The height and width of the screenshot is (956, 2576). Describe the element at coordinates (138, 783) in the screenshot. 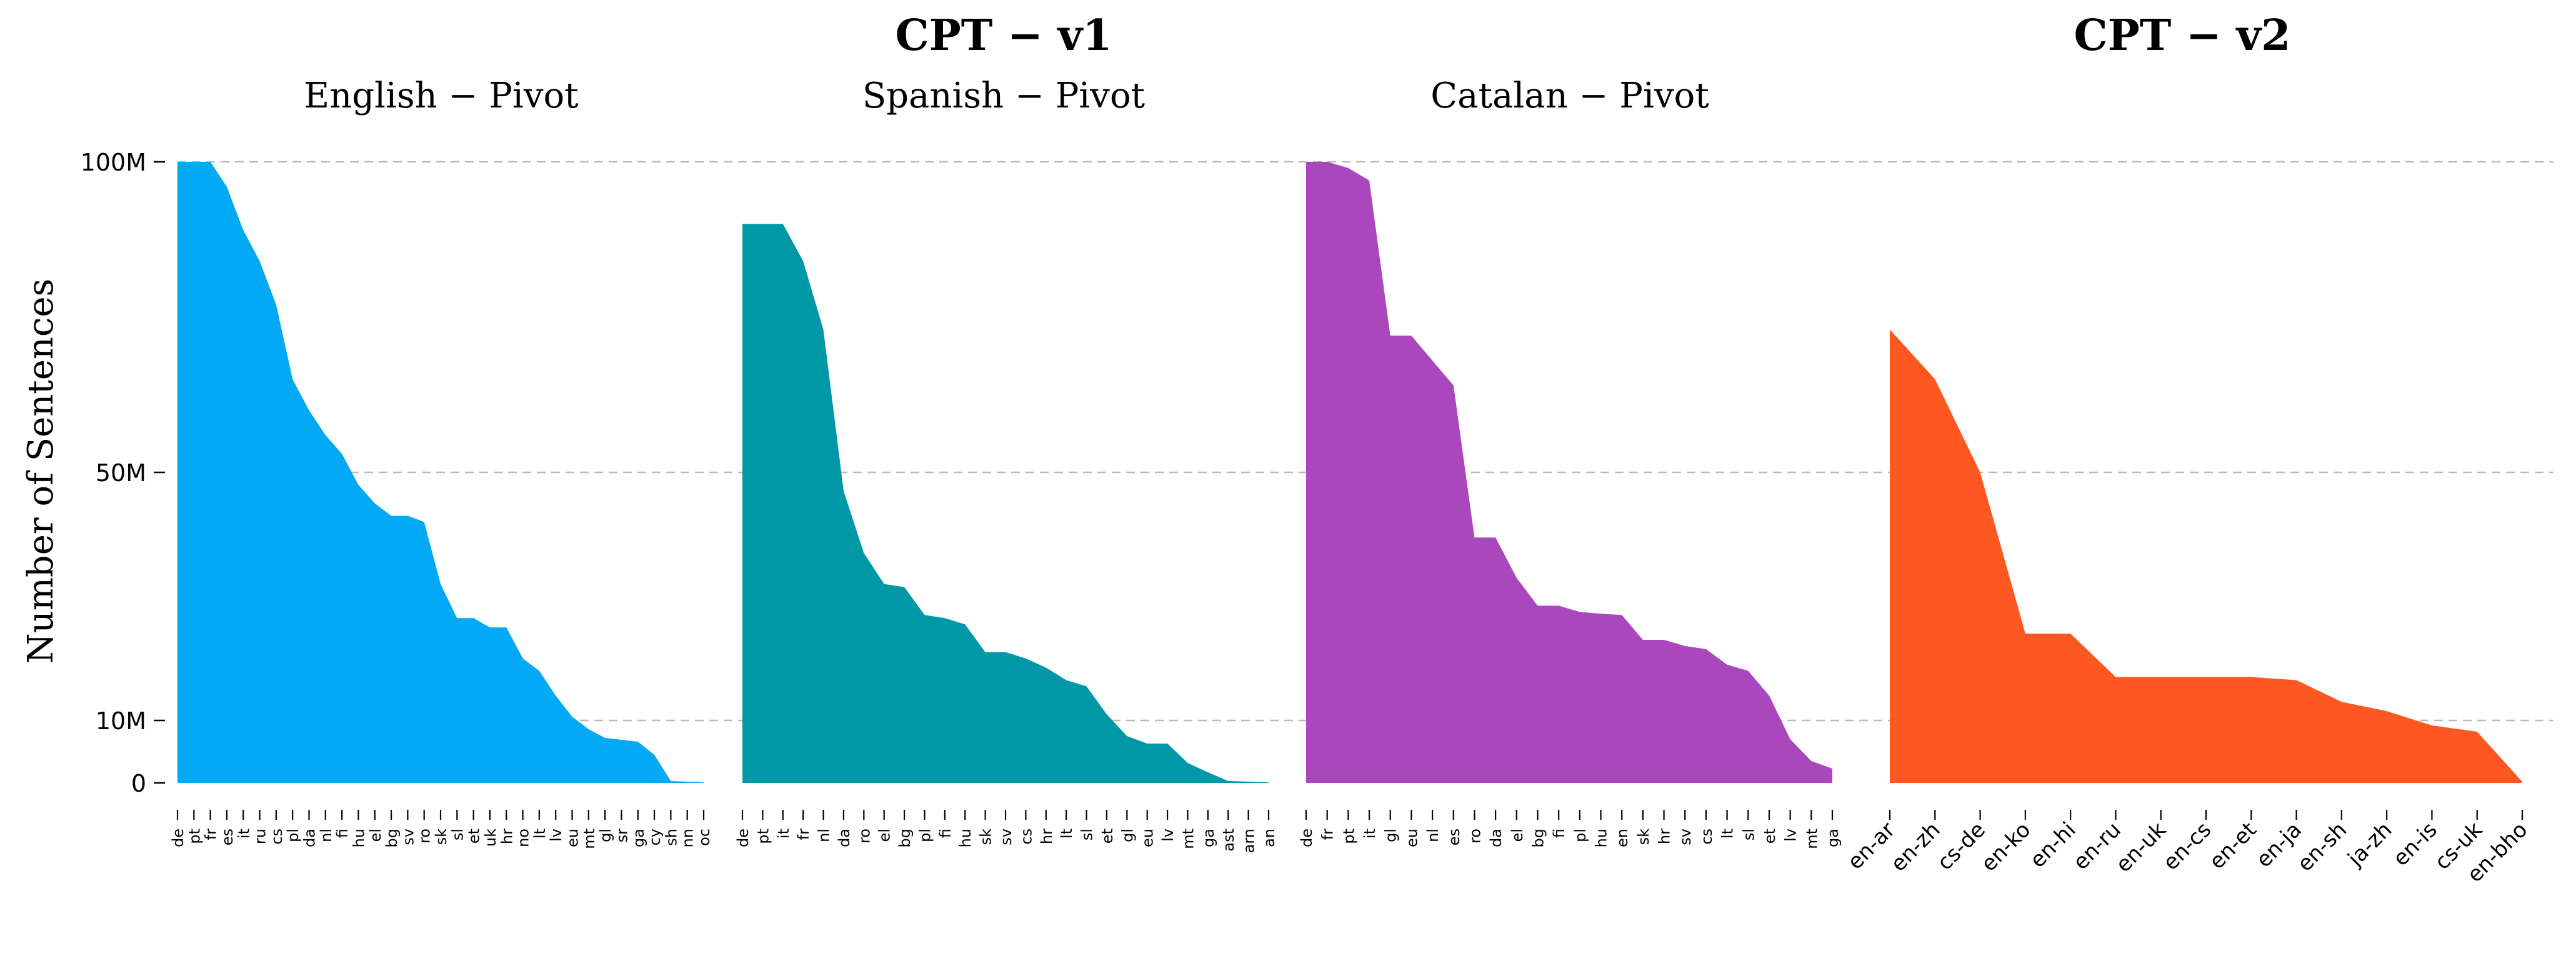

I see `y-tick-label: 0` at that location.